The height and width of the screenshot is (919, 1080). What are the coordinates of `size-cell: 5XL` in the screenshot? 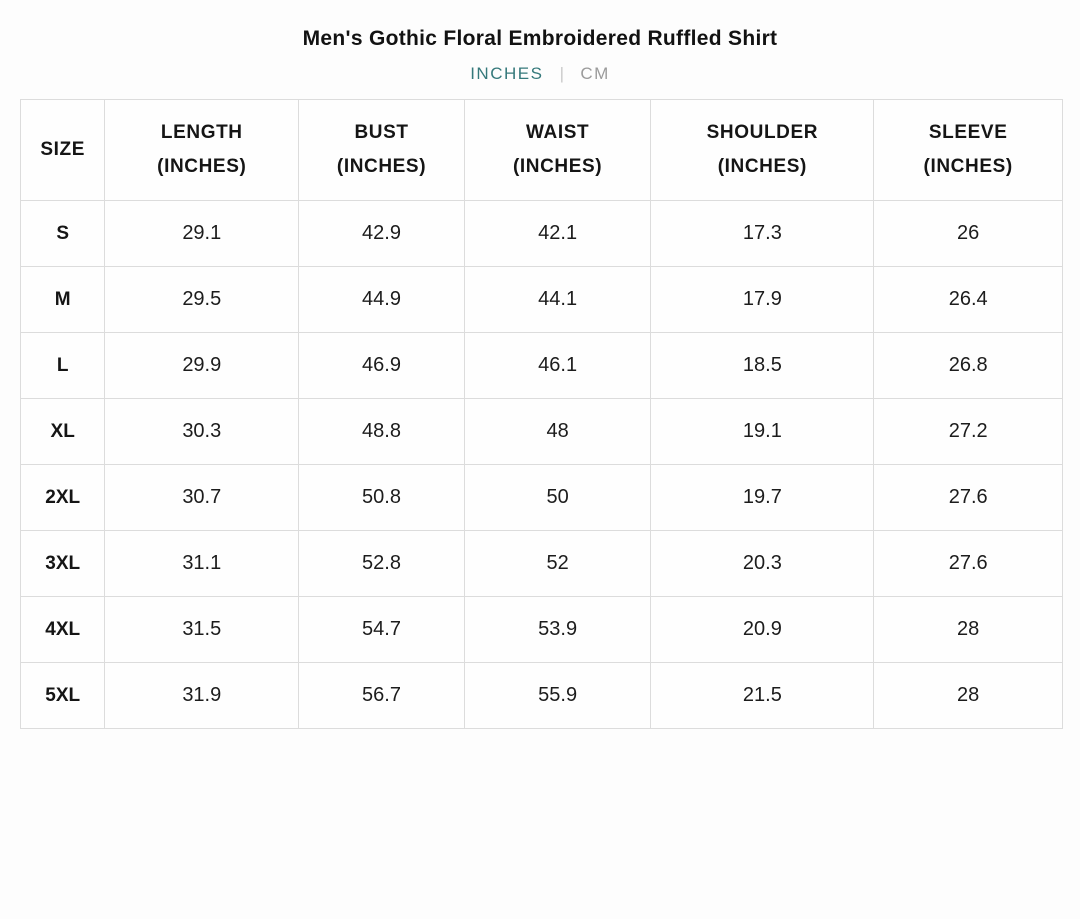 It's located at (62, 695).